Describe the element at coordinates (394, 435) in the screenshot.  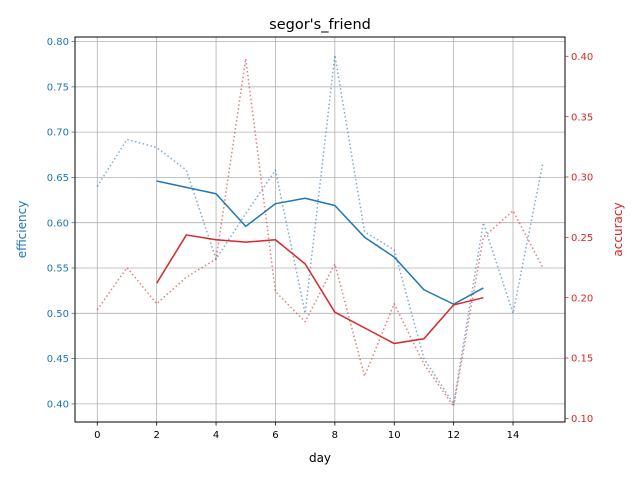
I see `x-tick-label: 10` at that location.